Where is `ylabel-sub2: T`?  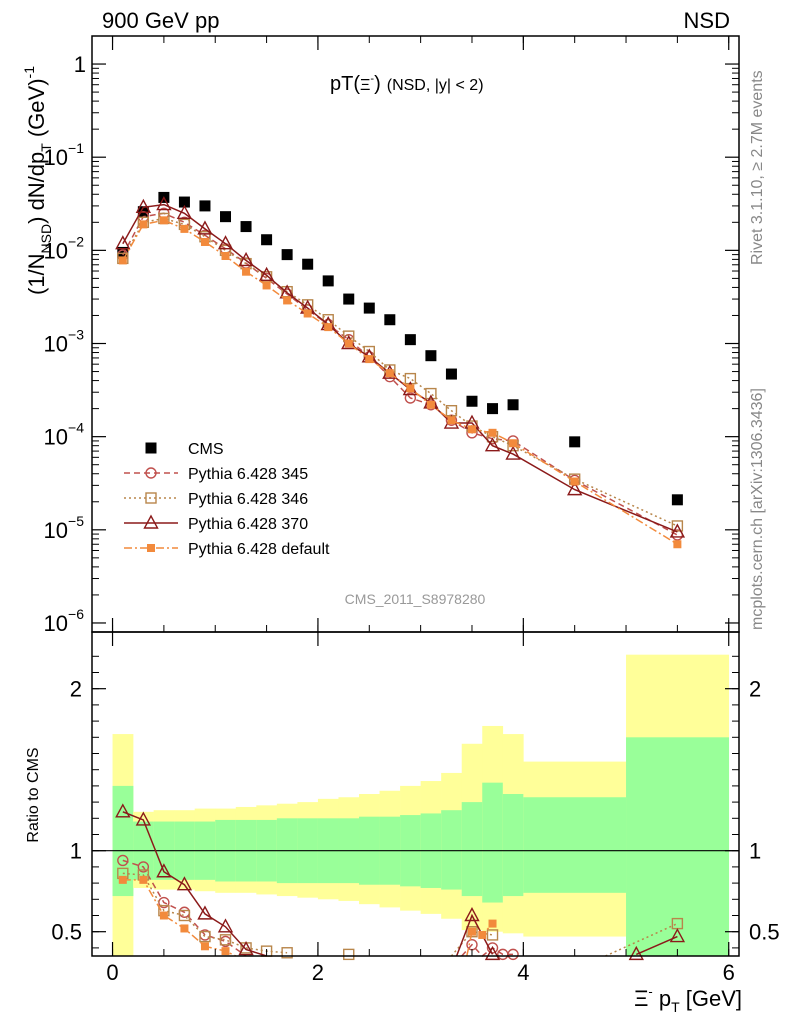 ylabel-sub2: T is located at coordinates (46, 147).